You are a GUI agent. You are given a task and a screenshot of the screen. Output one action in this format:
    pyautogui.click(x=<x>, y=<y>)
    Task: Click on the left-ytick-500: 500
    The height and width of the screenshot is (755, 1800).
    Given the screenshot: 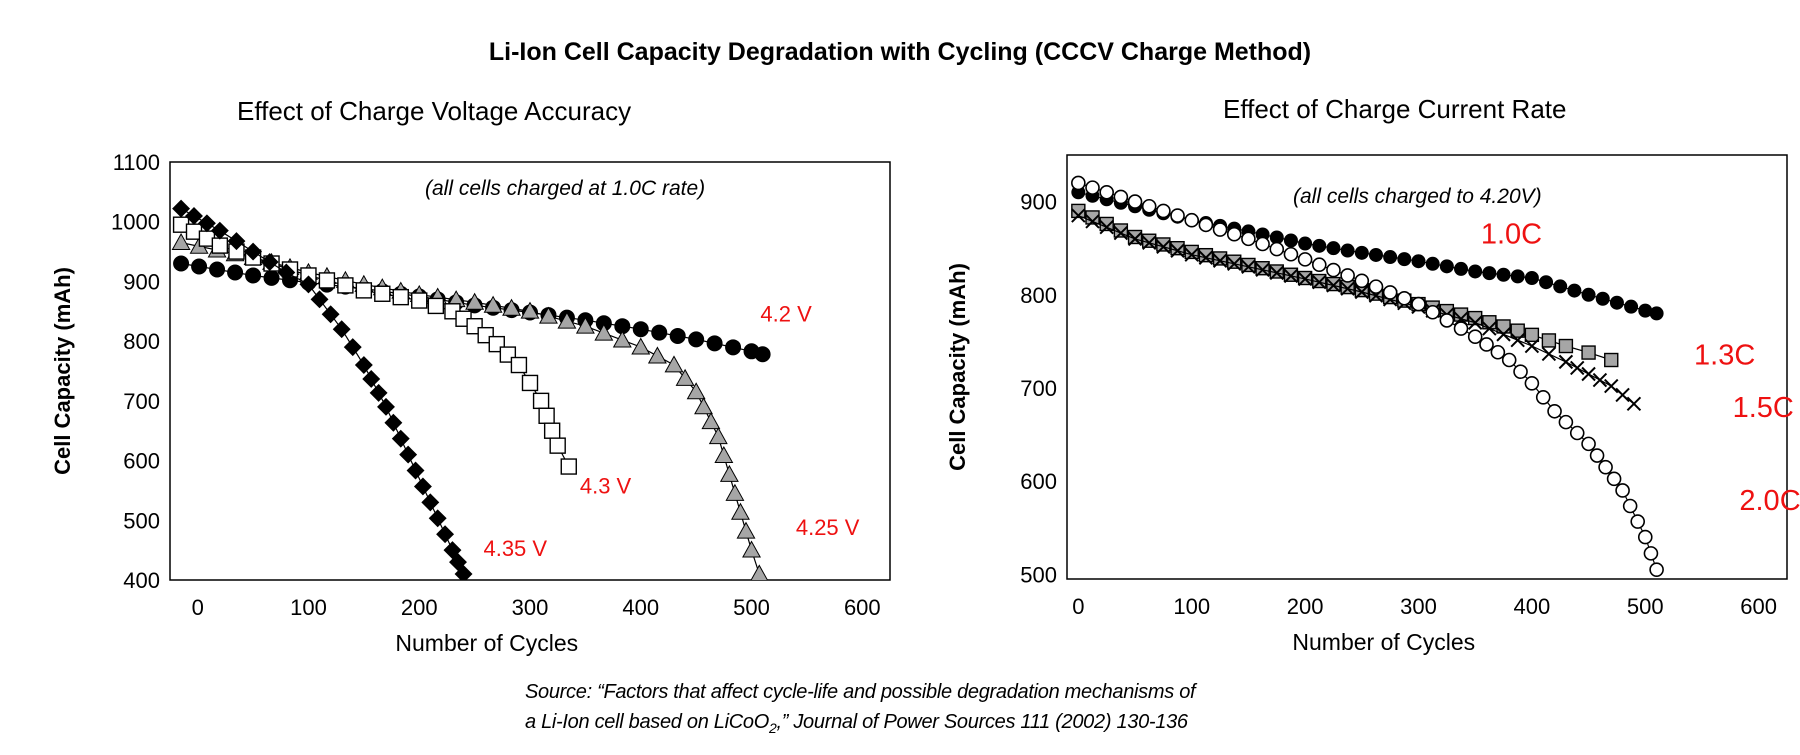 What is the action you would take?
    pyautogui.click(x=141, y=520)
    